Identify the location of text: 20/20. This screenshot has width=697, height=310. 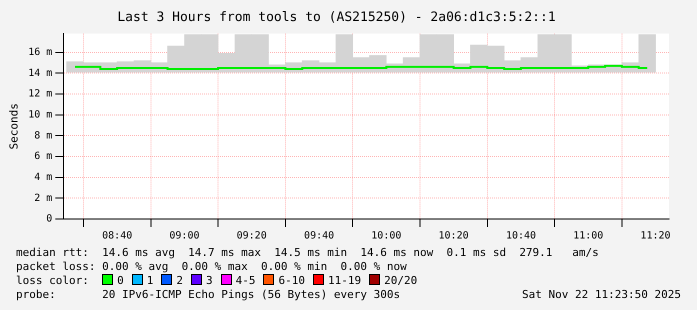
(401, 280).